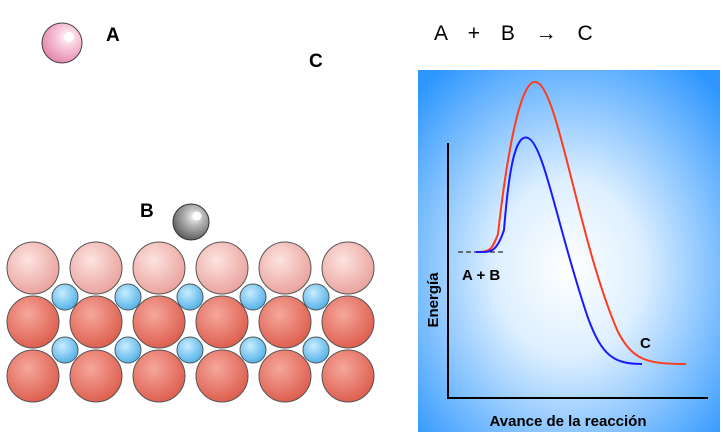  Describe the element at coordinates (113, 35) in the screenshot. I see `molecule-a-label: A` at that location.